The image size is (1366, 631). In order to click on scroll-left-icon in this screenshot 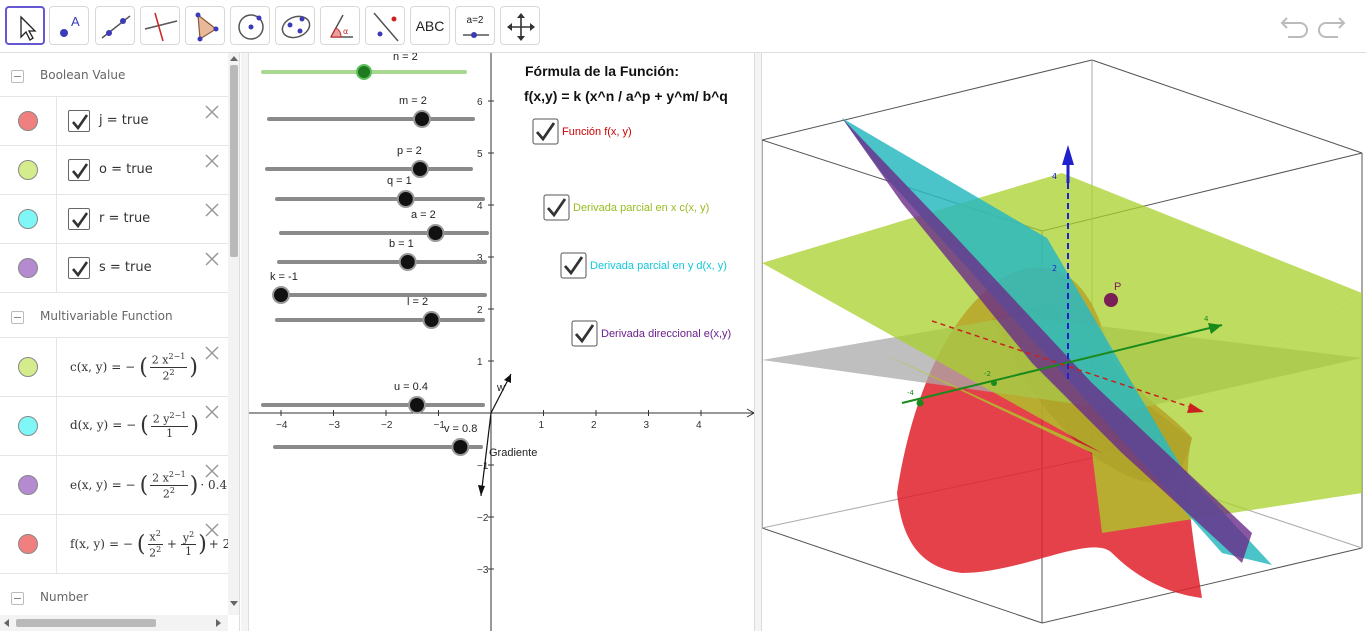, I will do `click(6, 623)`.